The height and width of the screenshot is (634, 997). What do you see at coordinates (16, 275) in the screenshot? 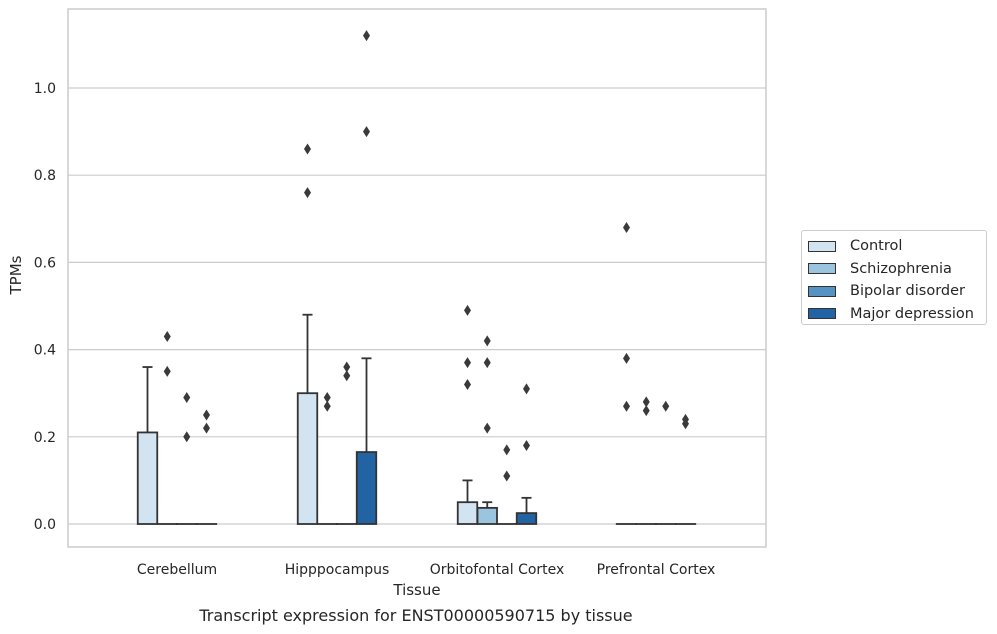
I see `y-axis-label: TPMs` at bounding box center [16, 275].